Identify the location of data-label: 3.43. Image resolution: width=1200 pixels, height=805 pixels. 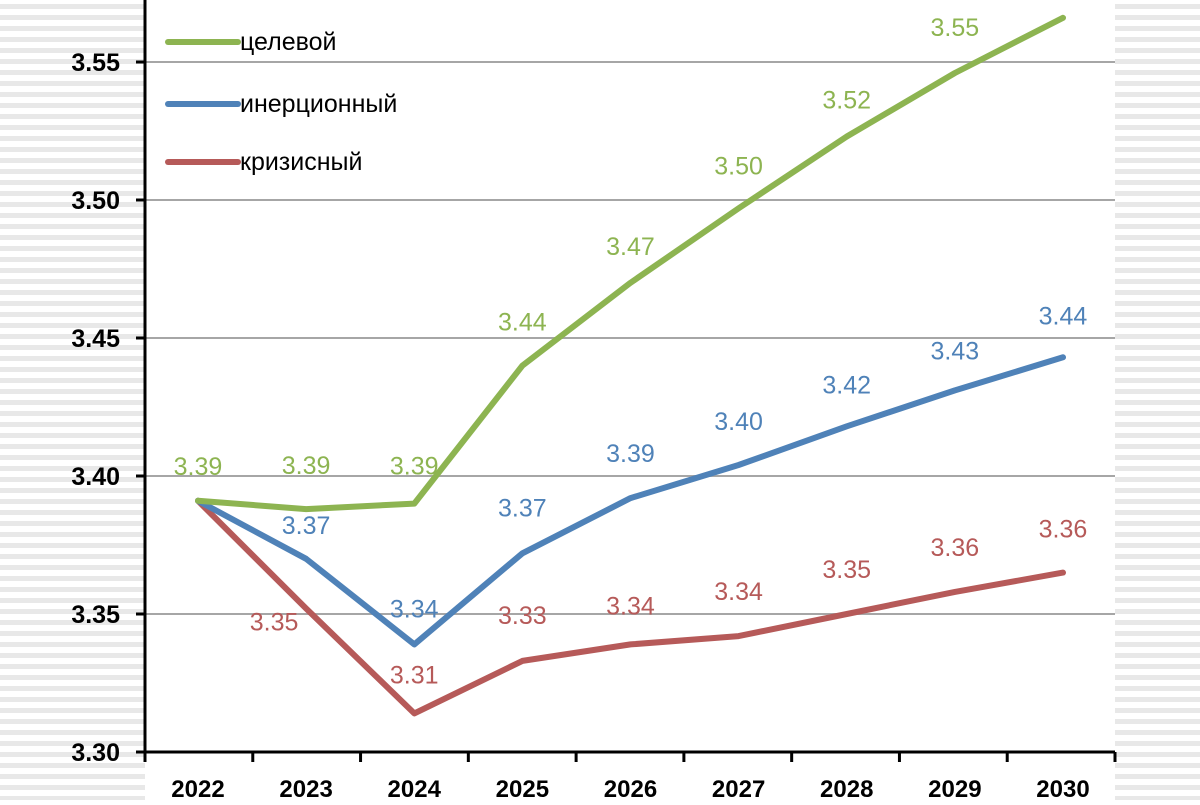
(955, 351).